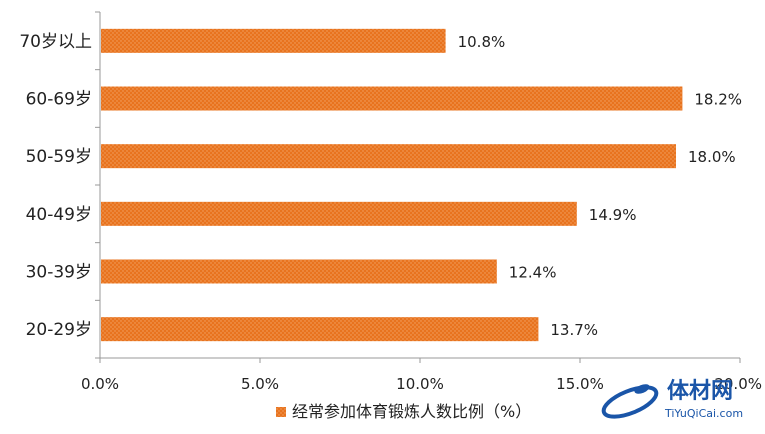  What do you see at coordinates (59, 273) in the screenshot?
I see `category-label: 30-39岁` at bounding box center [59, 273].